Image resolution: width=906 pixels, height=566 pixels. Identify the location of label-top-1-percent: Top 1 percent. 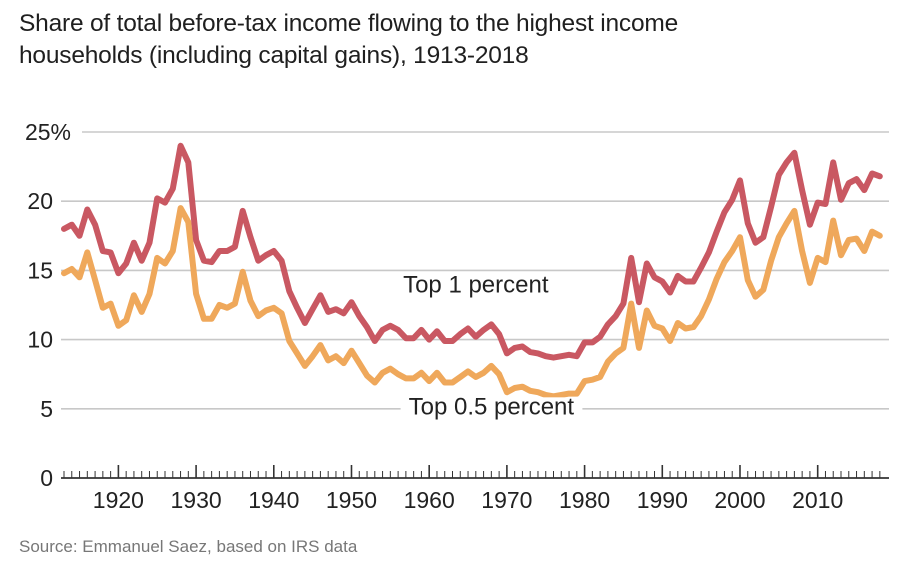
(476, 285).